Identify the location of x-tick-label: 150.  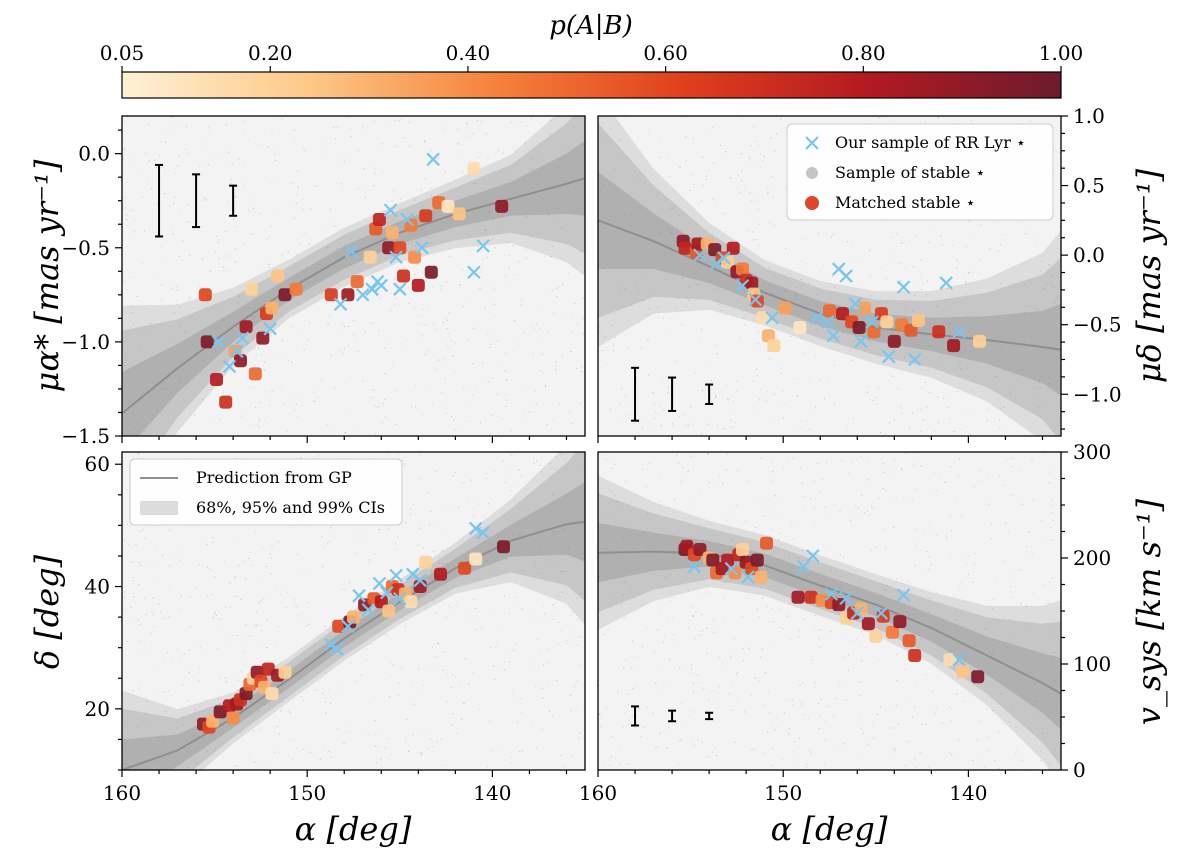
(307, 793).